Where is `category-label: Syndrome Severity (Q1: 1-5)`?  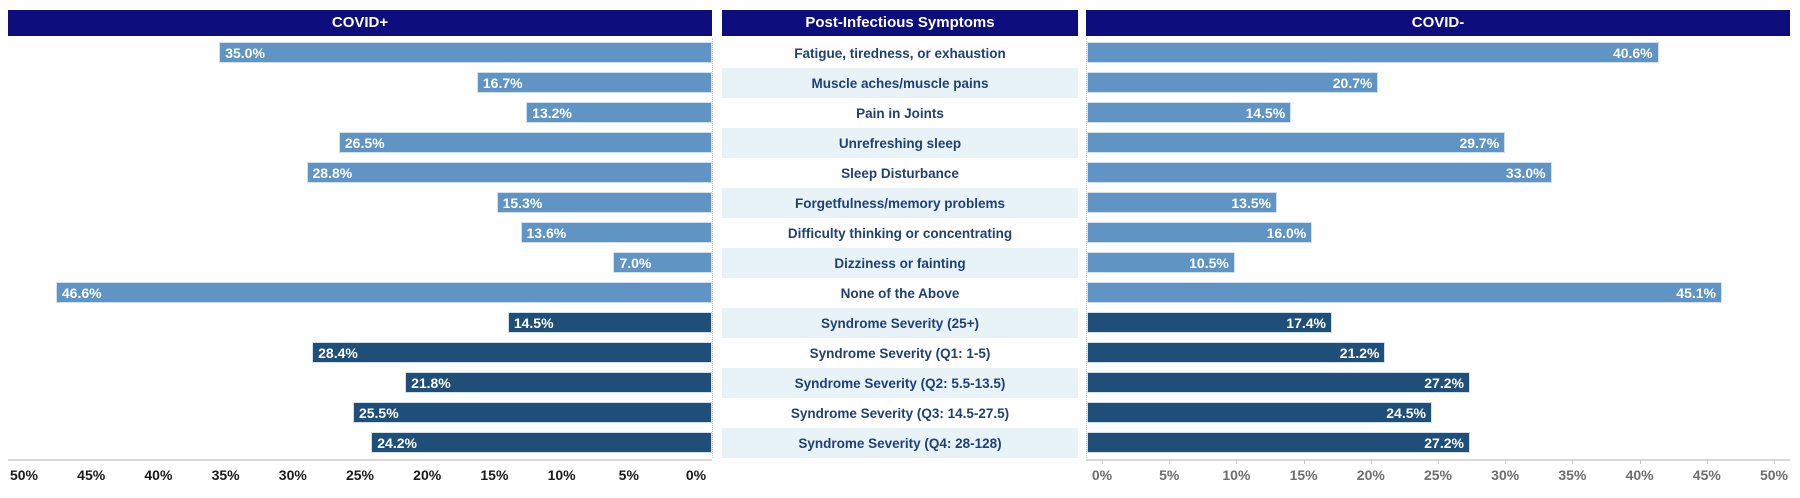 category-label: Syndrome Severity (Q1: 1-5) is located at coordinates (900, 353).